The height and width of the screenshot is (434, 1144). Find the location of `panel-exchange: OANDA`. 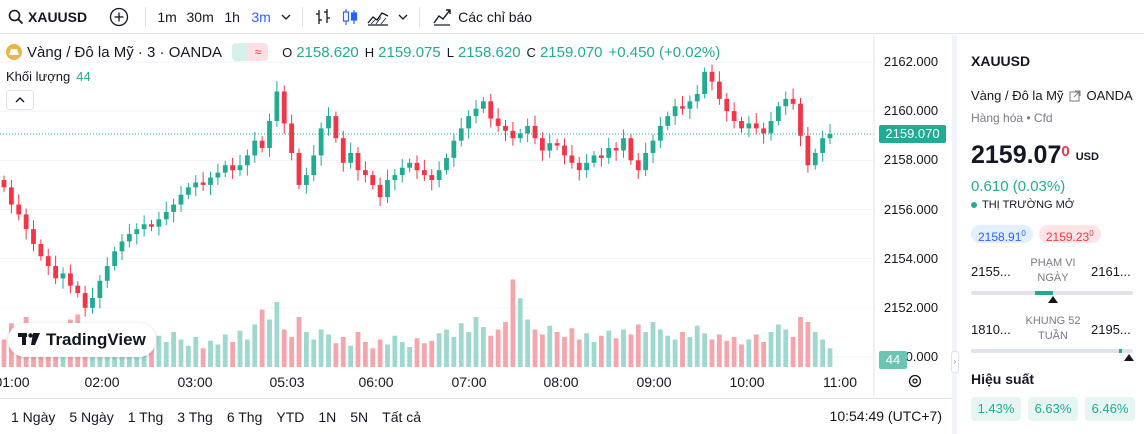

panel-exchange: OANDA is located at coordinates (1109, 95).